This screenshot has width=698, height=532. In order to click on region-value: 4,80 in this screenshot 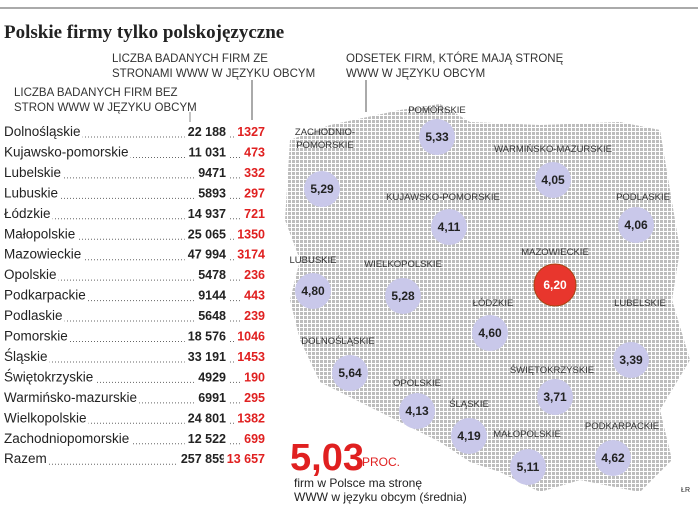, I will do `click(313, 291)`.